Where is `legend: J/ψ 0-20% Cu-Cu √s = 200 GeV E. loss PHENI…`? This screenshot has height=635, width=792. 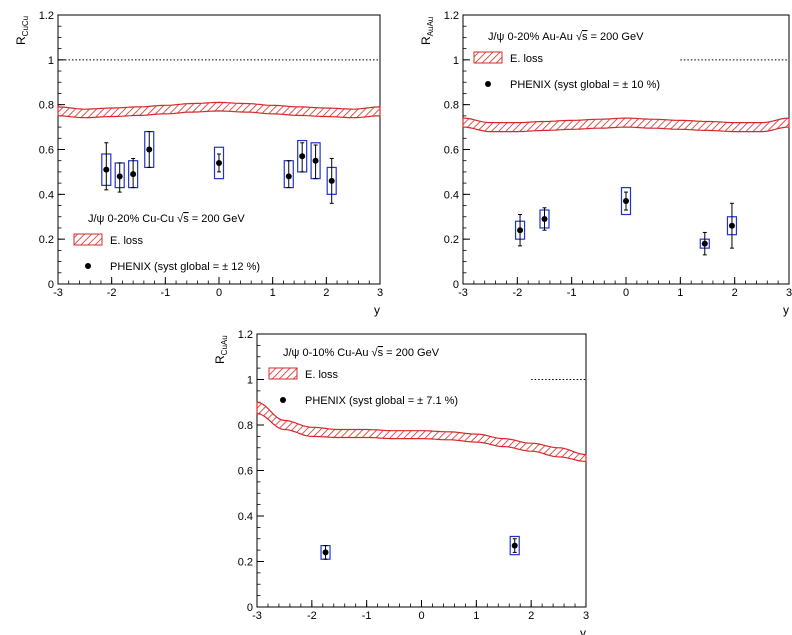
legend: J/ψ 0-20% Cu-Cu √s = 200 GeV E. loss PHENI… is located at coordinates (166, 243).